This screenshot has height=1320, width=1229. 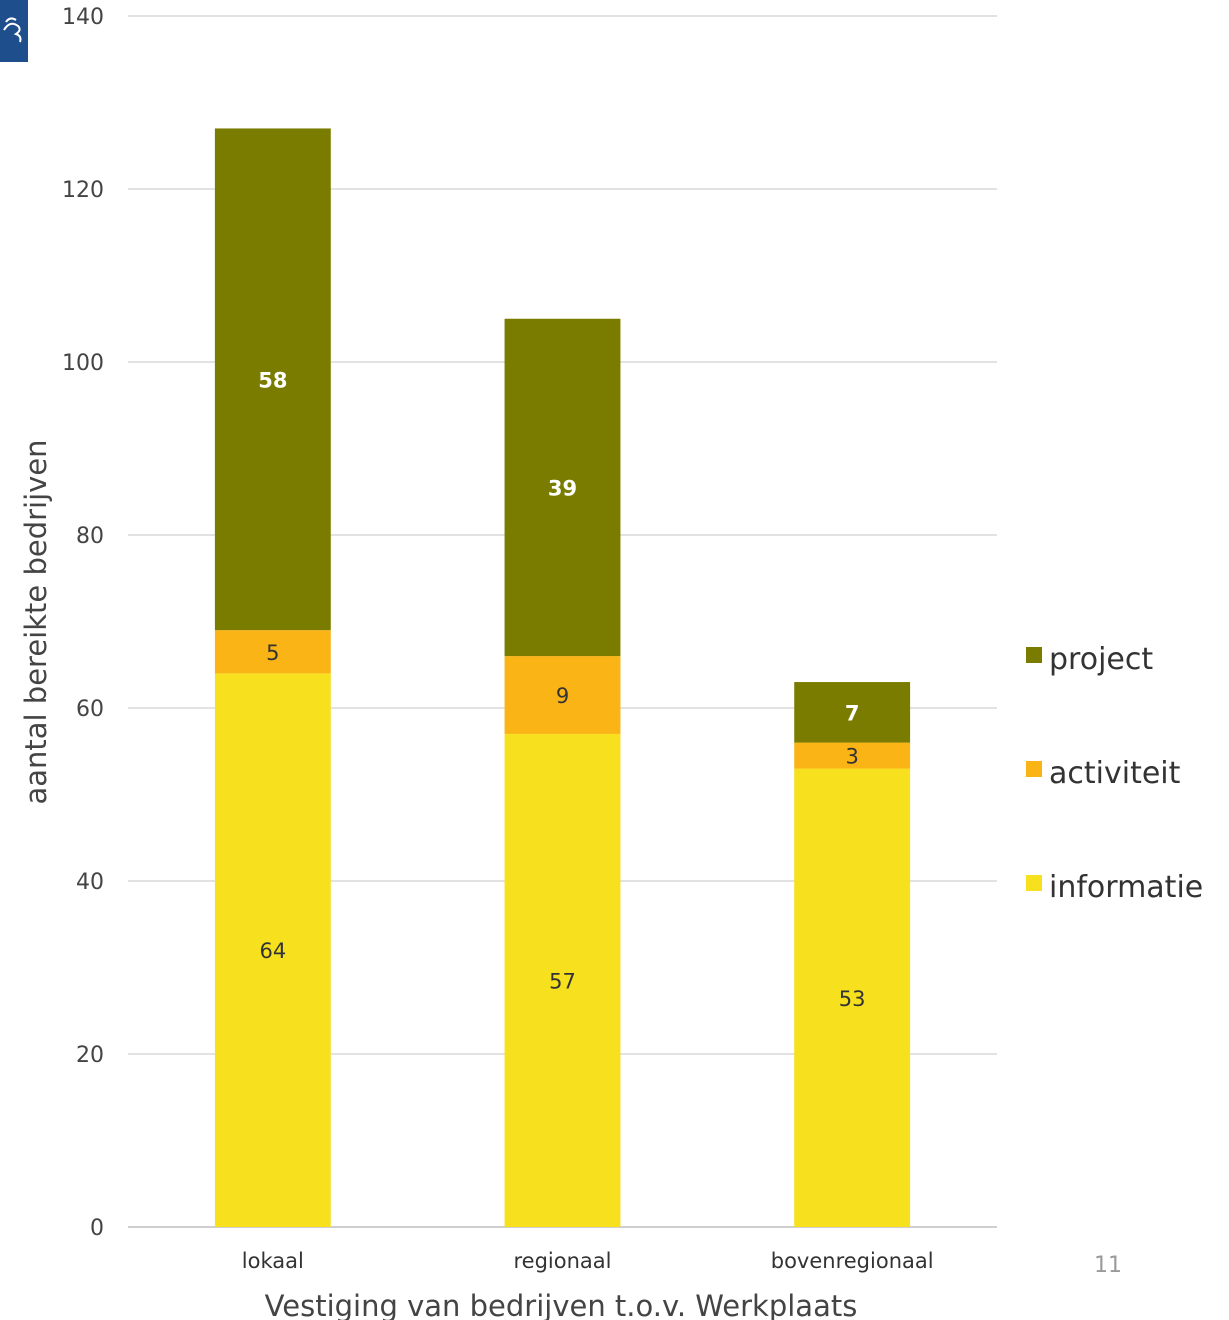 What do you see at coordinates (1126, 887) in the screenshot?
I see `legend-label-informatie: informatie` at bounding box center [1126, 887].